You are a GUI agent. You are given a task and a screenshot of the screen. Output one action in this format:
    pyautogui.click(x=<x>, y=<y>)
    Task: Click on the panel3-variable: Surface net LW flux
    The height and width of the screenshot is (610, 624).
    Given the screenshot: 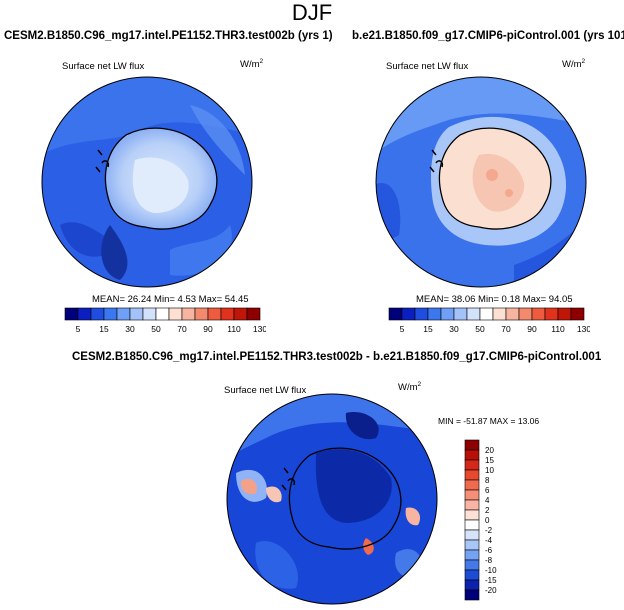 What is the action you would take?
    pyautogui.click(x=265, y=390)
    